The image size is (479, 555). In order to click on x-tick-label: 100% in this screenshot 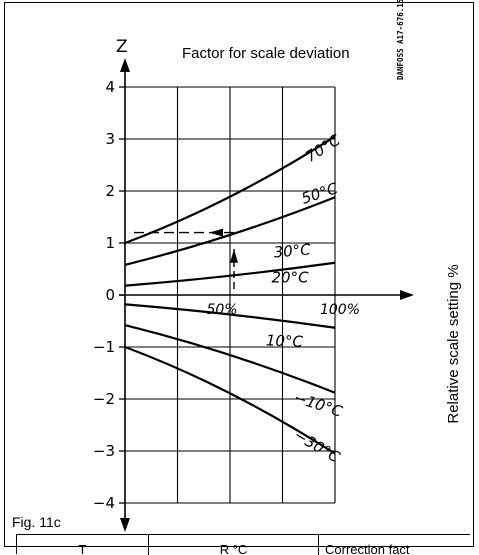, I will do `click(340, 310)`.